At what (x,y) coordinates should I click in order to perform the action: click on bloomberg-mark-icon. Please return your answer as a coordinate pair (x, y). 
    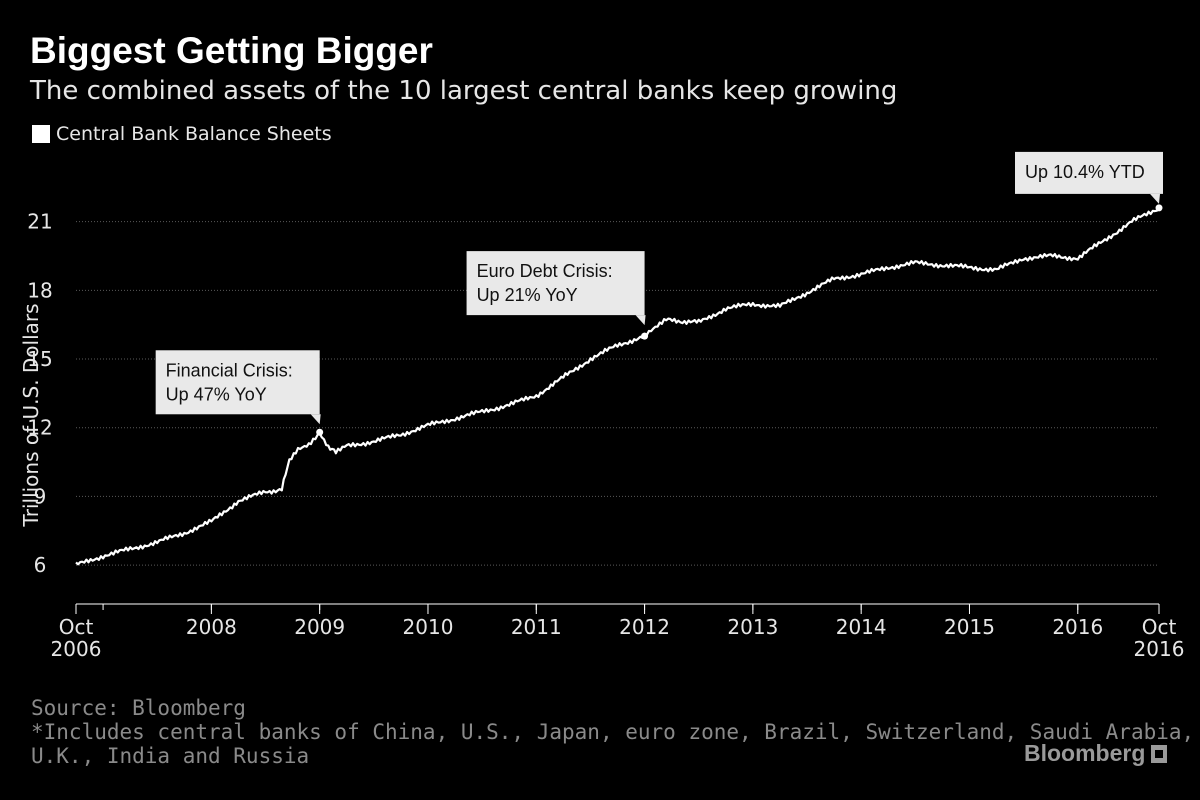
    Looking at the image, I should click on (1159, 753).